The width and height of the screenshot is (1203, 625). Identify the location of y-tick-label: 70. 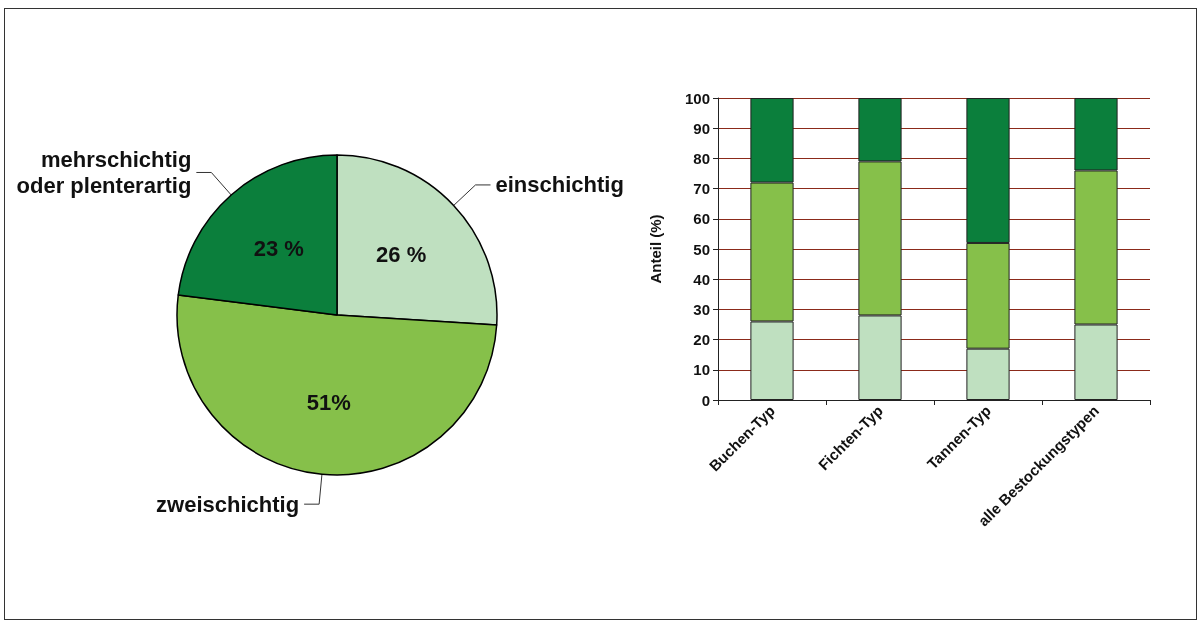
(701, 189).